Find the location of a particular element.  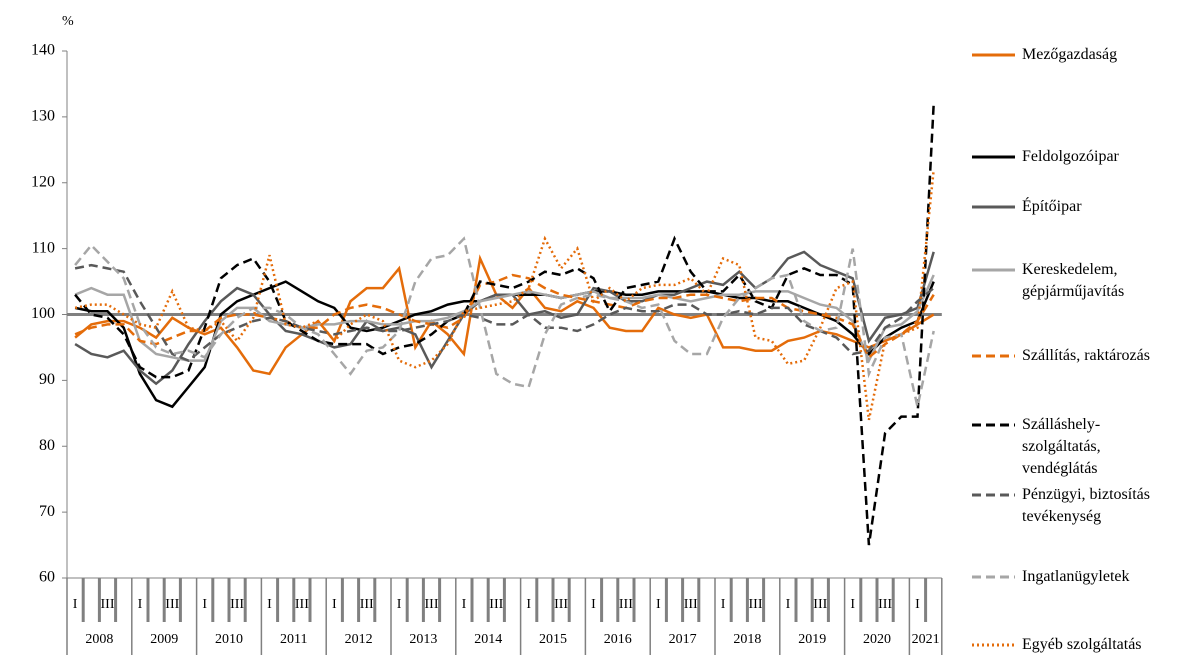

year-label: 2020 is located at coordinates (877, 639).